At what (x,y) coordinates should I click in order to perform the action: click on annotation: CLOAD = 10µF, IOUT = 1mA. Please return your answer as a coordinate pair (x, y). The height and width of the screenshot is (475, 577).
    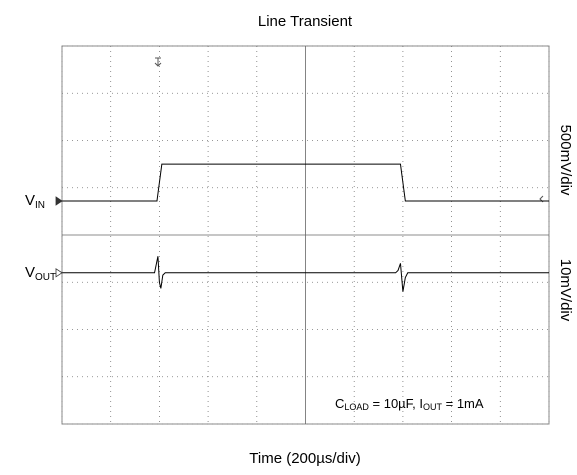
    Looking at the image, I should click on (409, 404).